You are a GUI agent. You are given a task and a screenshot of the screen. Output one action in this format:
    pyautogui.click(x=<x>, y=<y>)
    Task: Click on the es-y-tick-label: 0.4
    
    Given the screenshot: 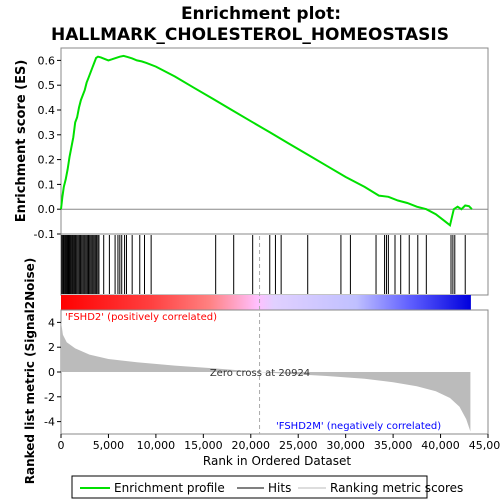 What is the action you would take?
    pyautogui.click(x=47, y=110)
    